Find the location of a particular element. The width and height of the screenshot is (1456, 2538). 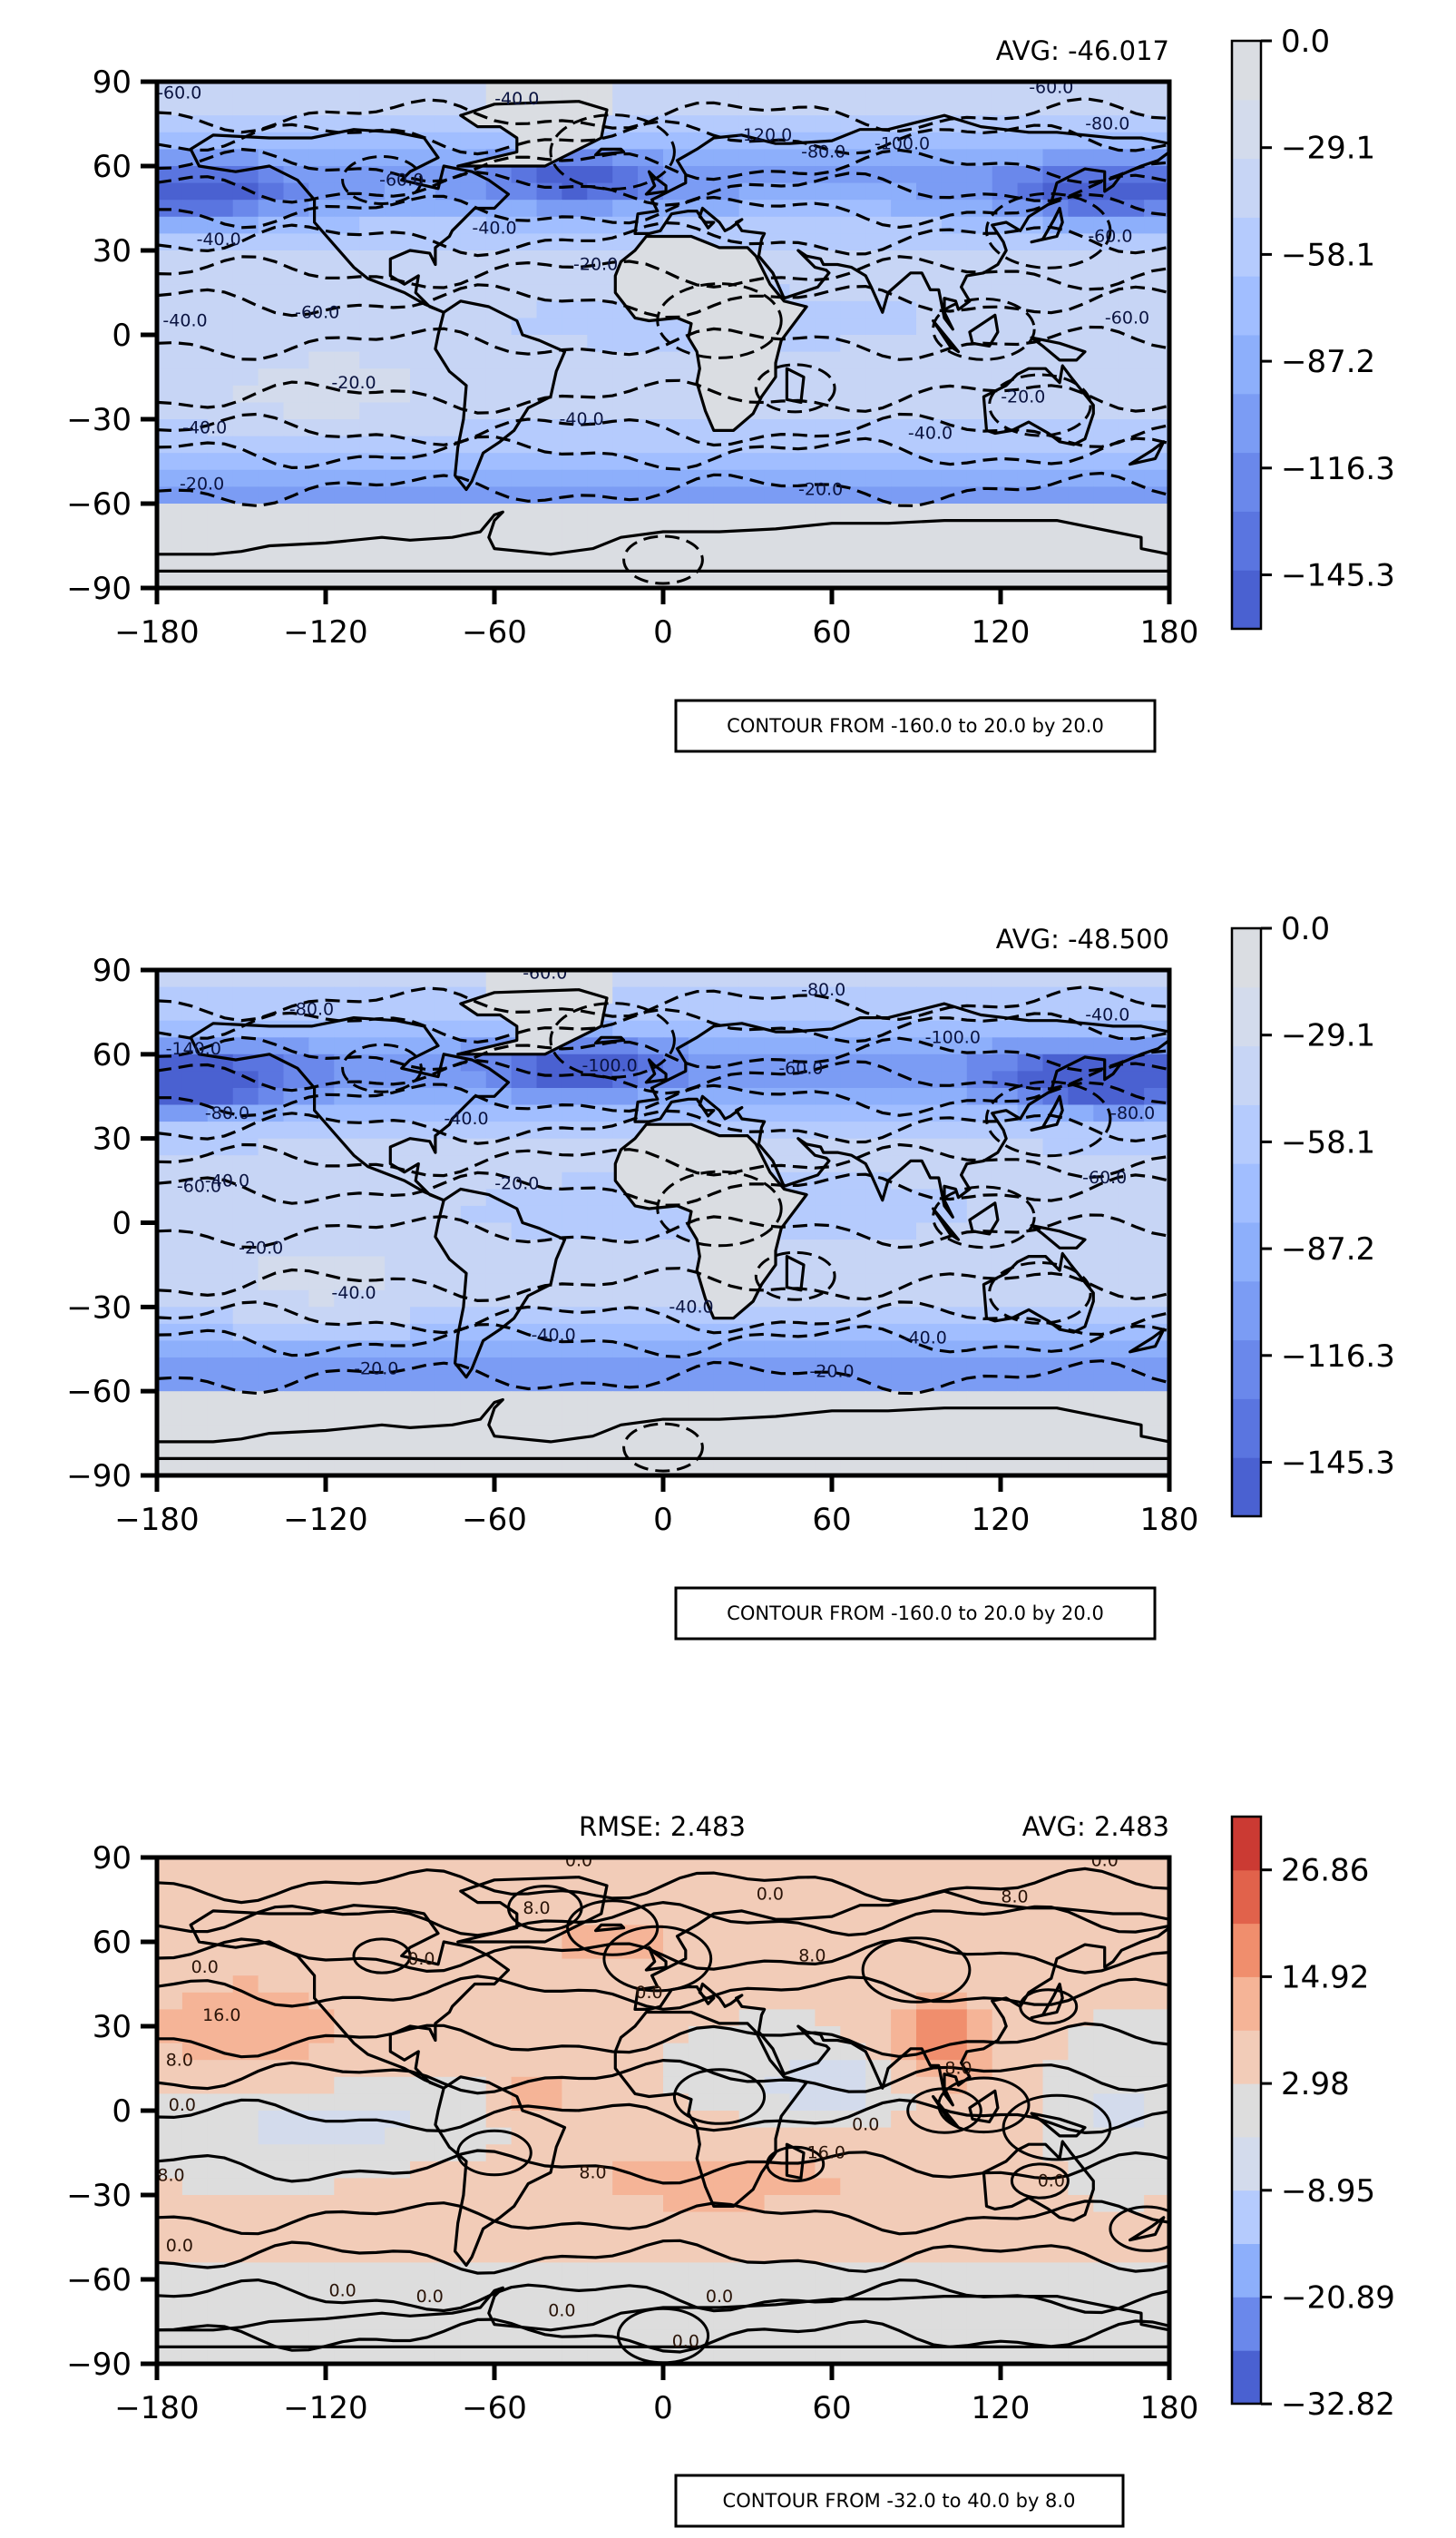

colorbar-tick-label: 26.86 is located at coordinates (1325, 1871).